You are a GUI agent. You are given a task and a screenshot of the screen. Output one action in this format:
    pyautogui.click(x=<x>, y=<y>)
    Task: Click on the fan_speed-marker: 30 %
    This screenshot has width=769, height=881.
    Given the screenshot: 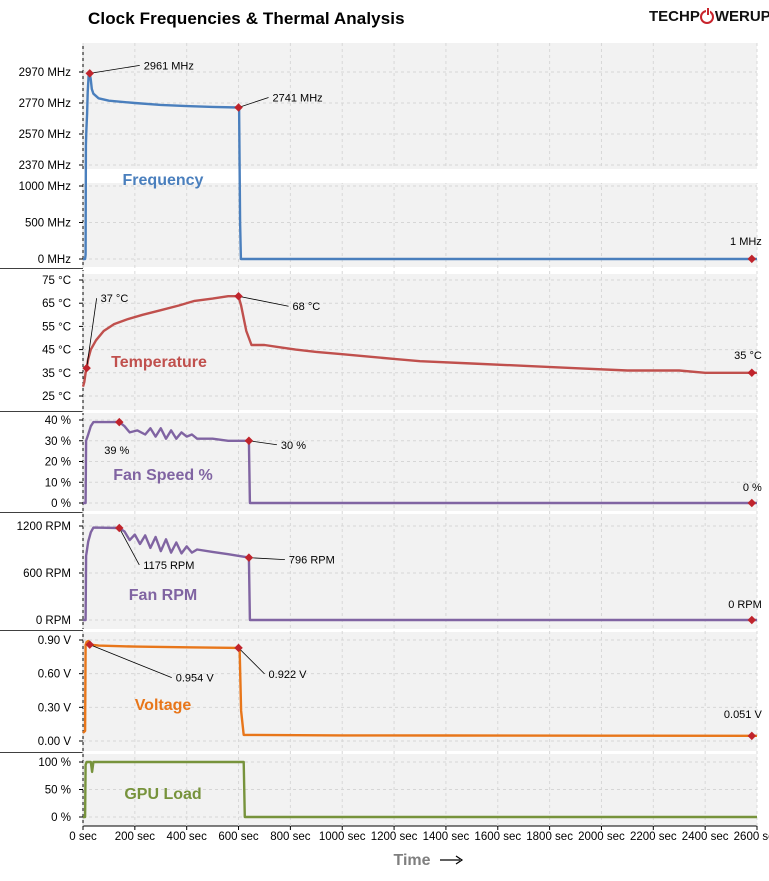 What is the action you would take?
    pyautogui.click(x=275, y=444)
    